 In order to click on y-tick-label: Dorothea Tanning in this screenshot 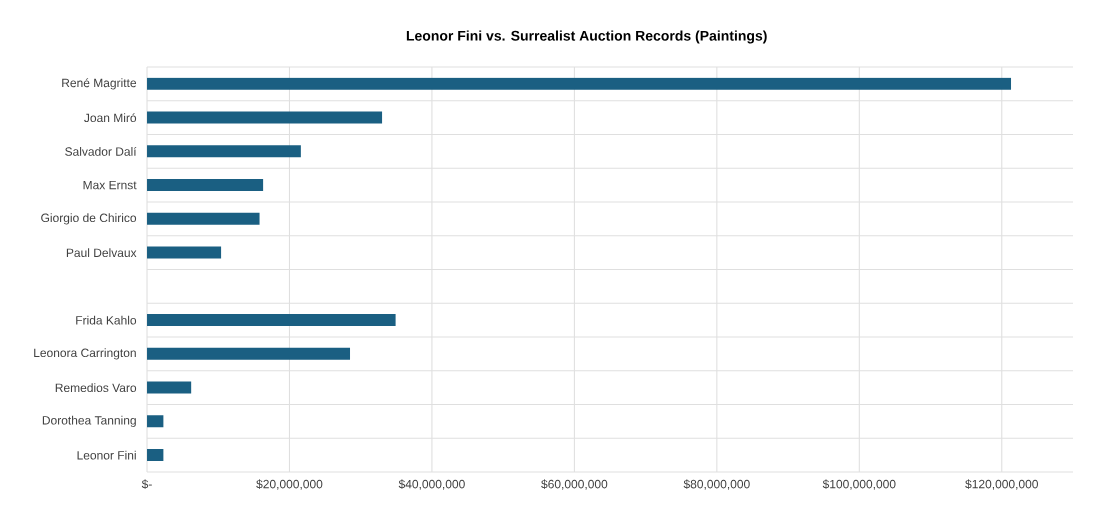, I will do `click(89, 421)`.